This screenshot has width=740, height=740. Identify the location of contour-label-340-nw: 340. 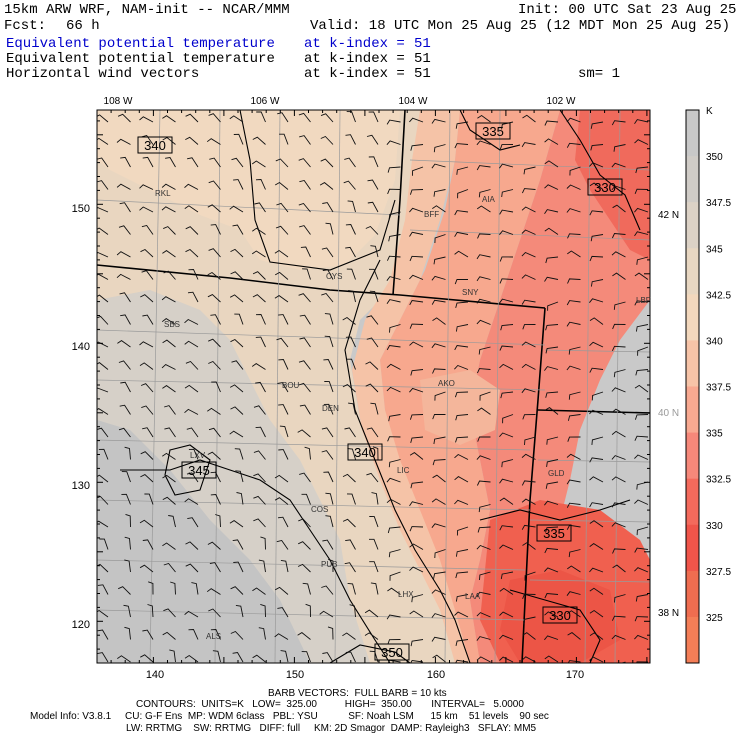
(155, 145).